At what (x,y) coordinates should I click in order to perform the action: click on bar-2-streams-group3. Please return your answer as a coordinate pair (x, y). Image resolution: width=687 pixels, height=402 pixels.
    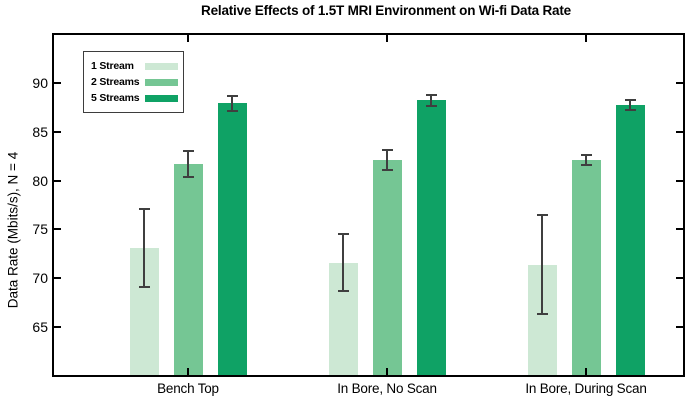
    Looking at the image, I should click on (586, 267).